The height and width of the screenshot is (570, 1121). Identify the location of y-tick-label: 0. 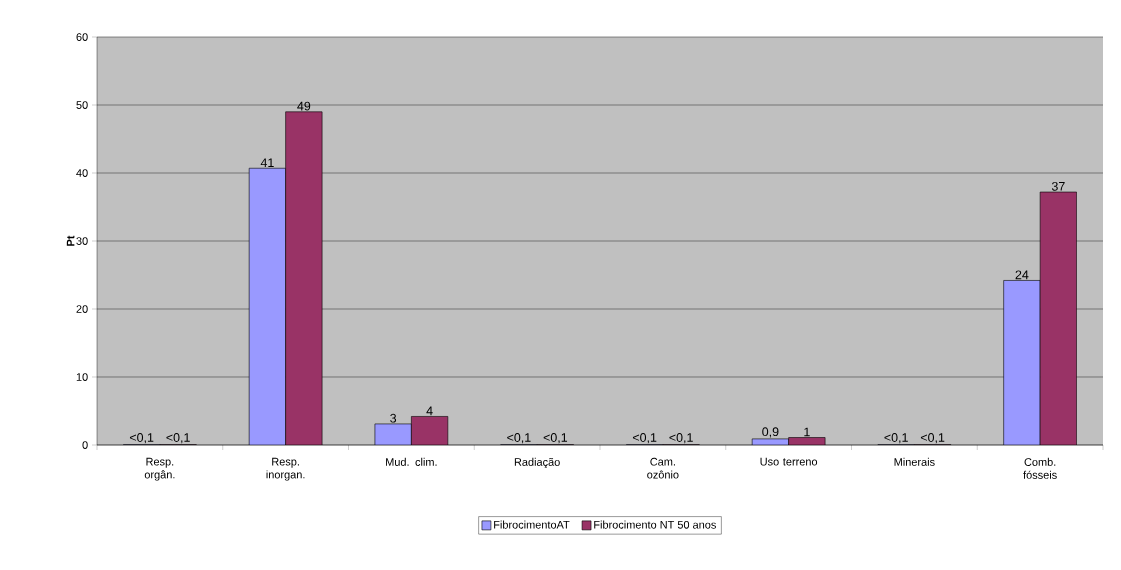
(85, 445).